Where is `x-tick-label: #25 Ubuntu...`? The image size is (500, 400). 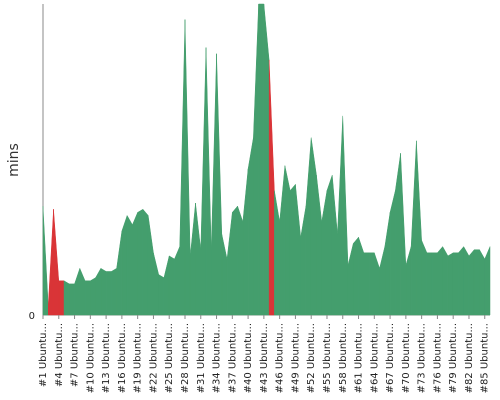 x-tick-label: #25 Ubuntu... is located at coordinates (169, 358).